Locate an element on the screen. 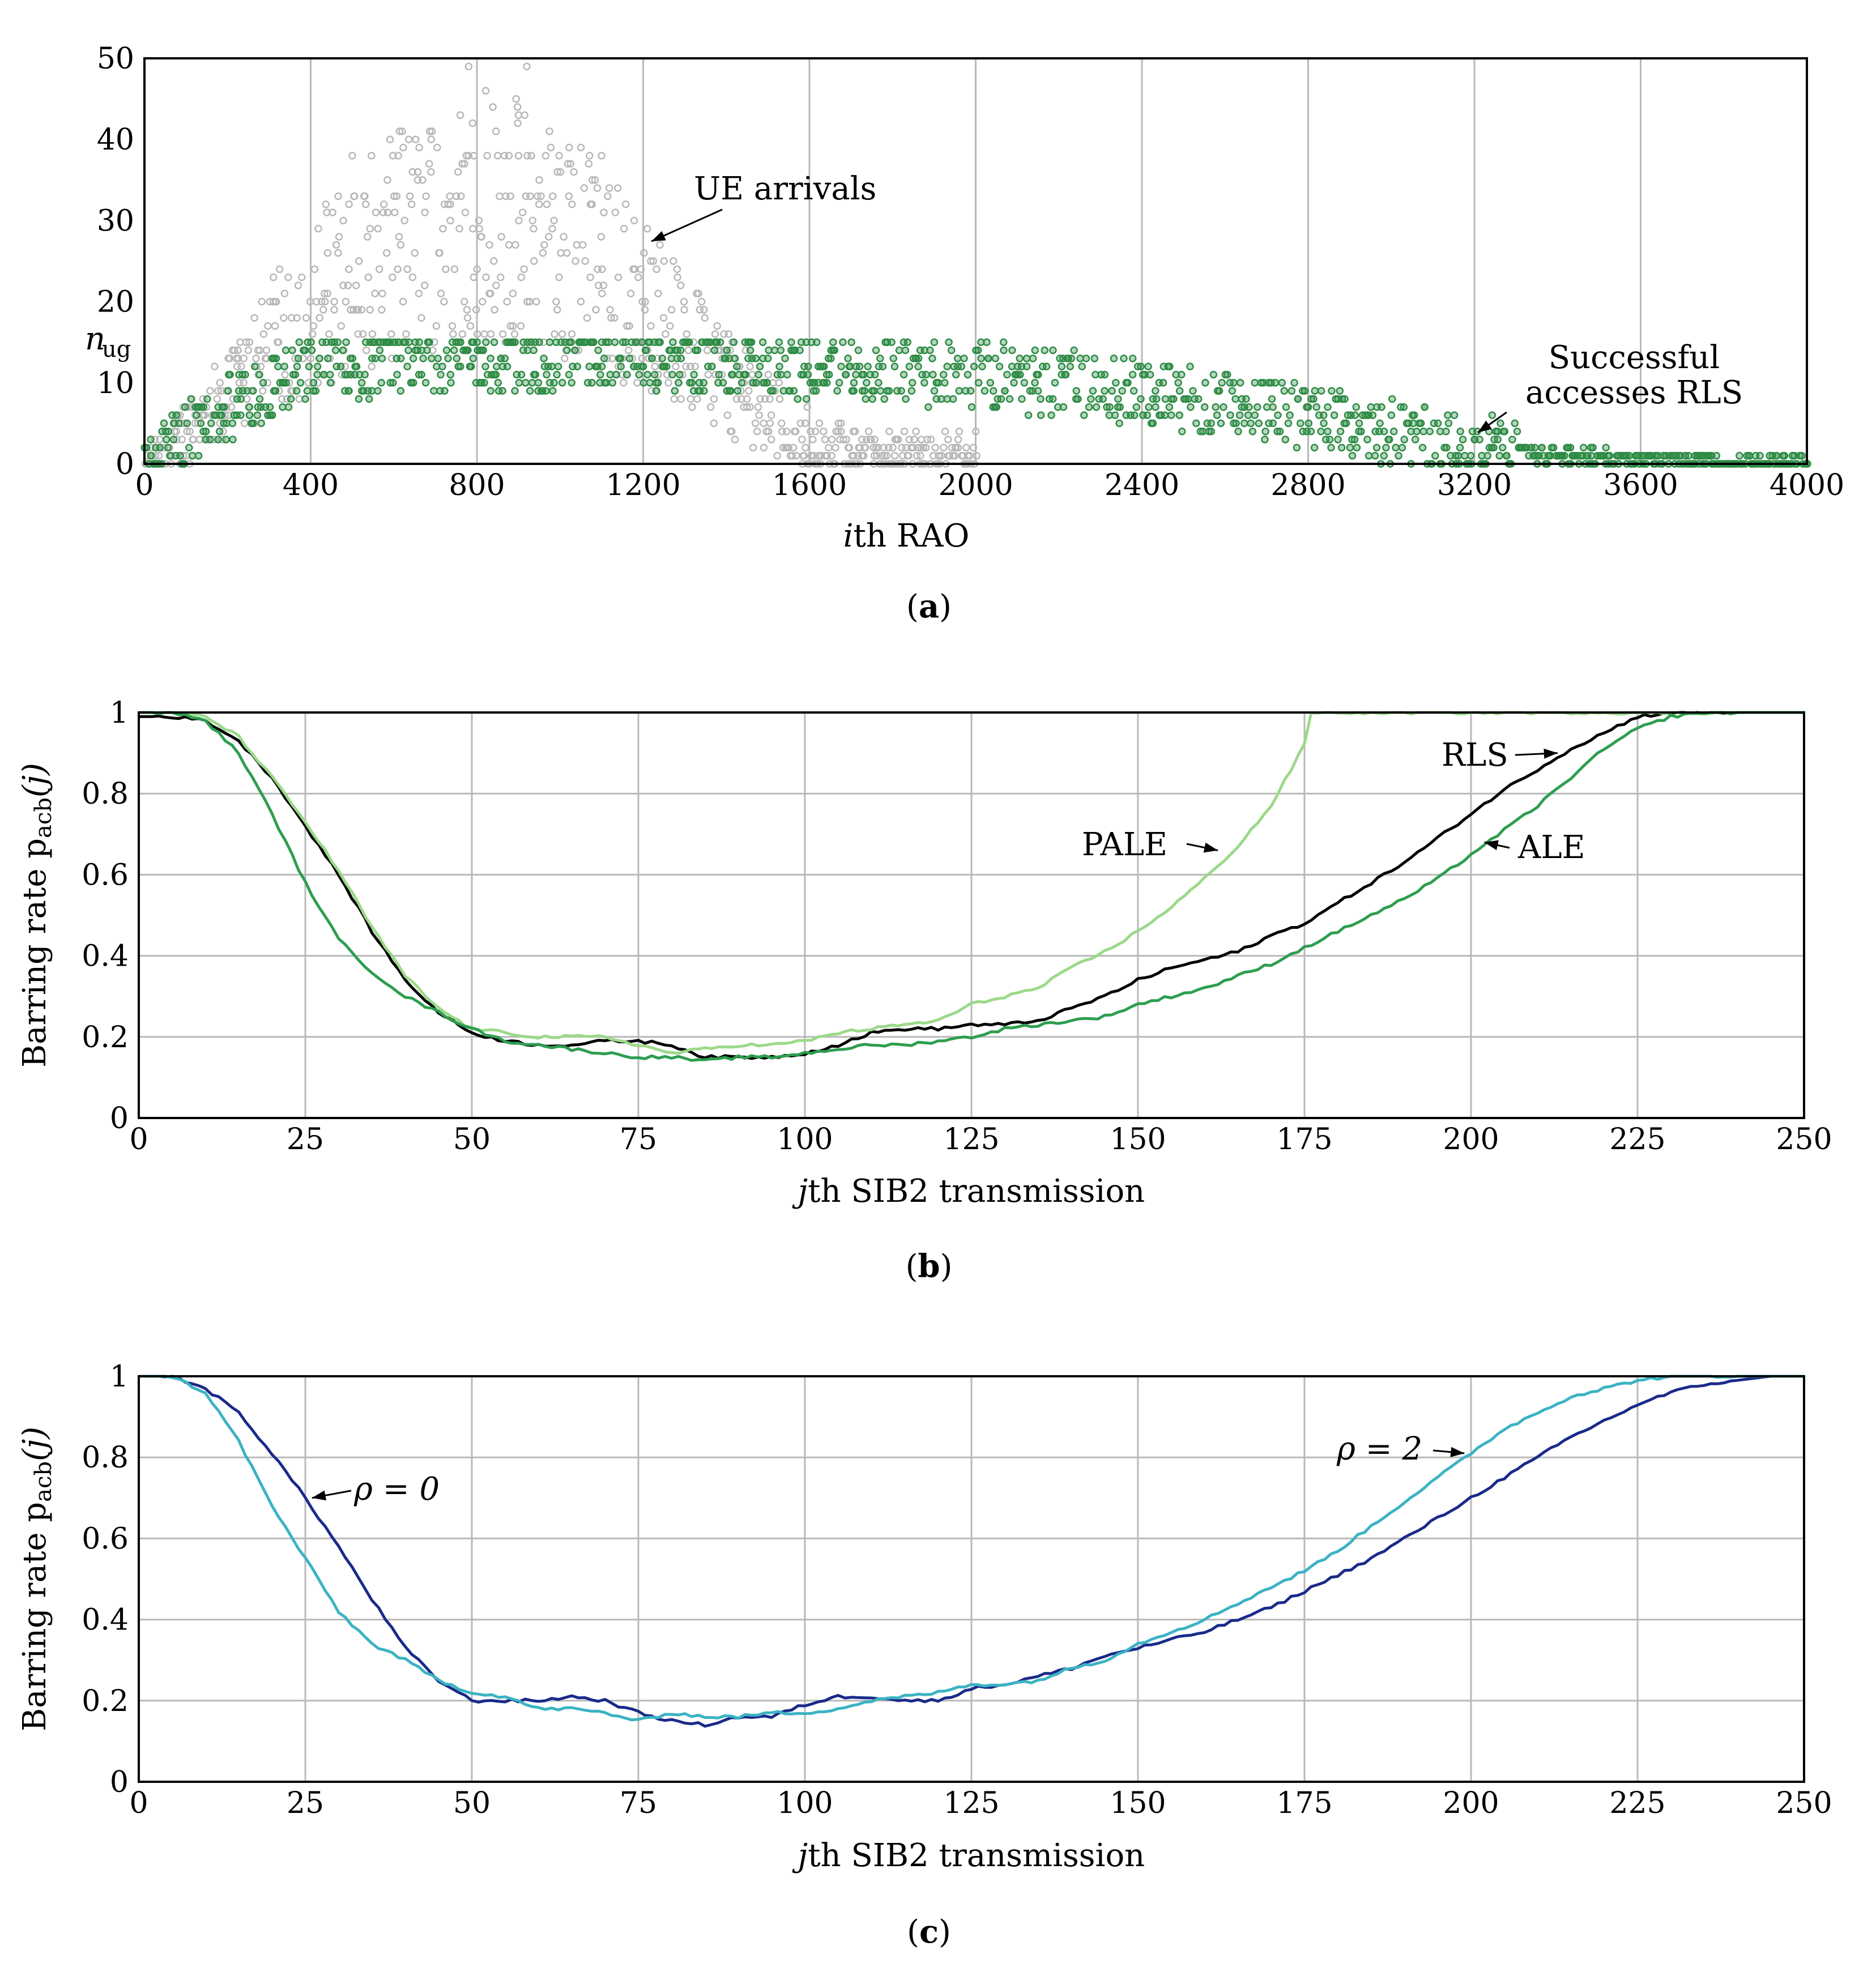 This screenshot has height=1980, width=1876. panel-b-xlabel-italic: j is located at coordinates (800, 1191).